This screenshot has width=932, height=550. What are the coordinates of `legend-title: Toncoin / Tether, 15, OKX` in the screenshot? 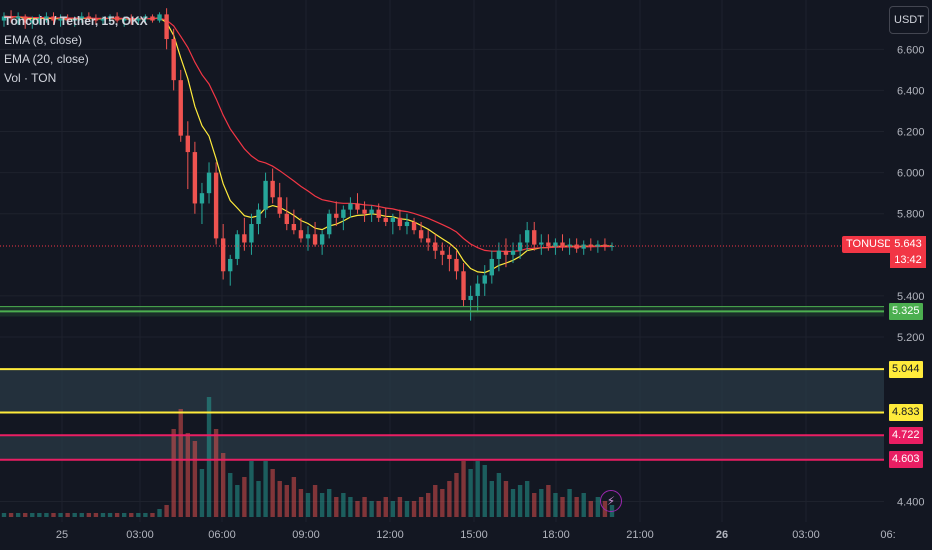 It's located at (76, 21).